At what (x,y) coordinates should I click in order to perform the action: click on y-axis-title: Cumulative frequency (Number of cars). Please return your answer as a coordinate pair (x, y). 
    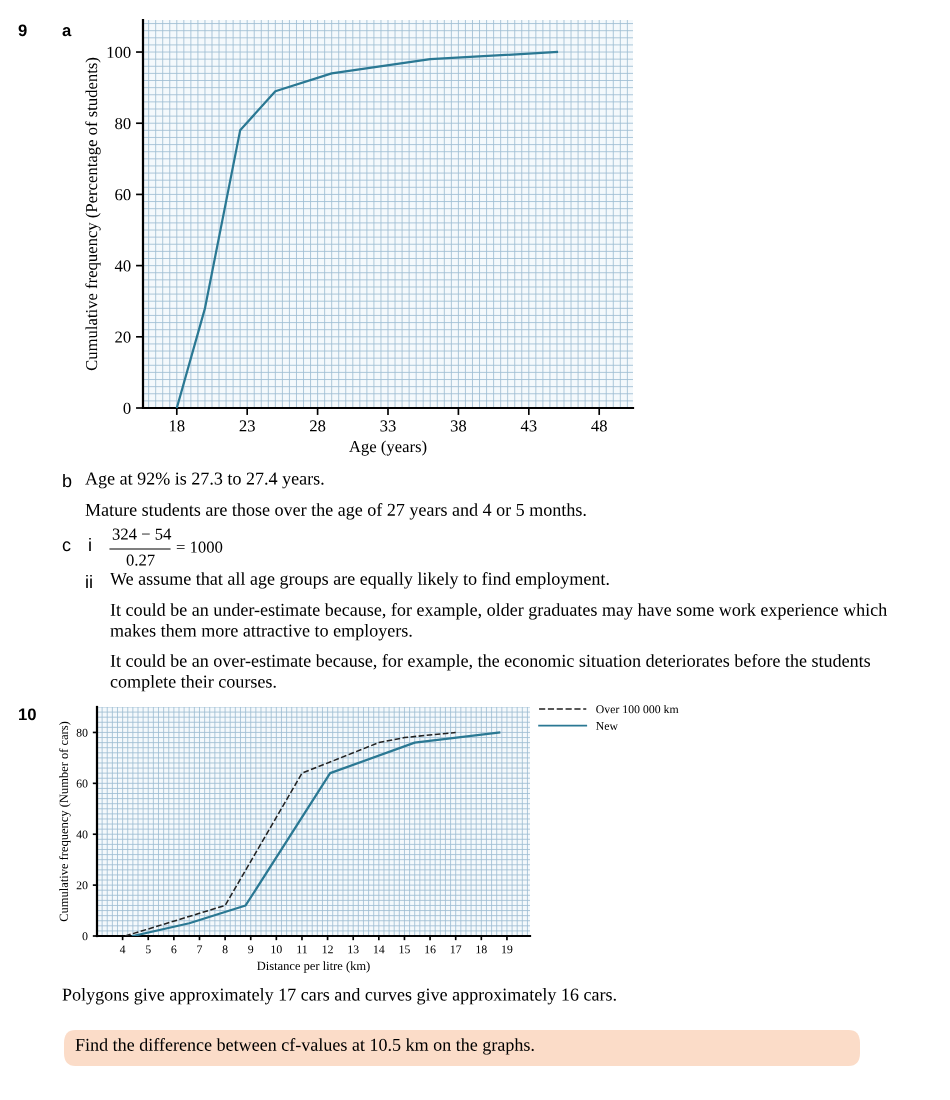
    Looking at the image, I should click on (65, 821).